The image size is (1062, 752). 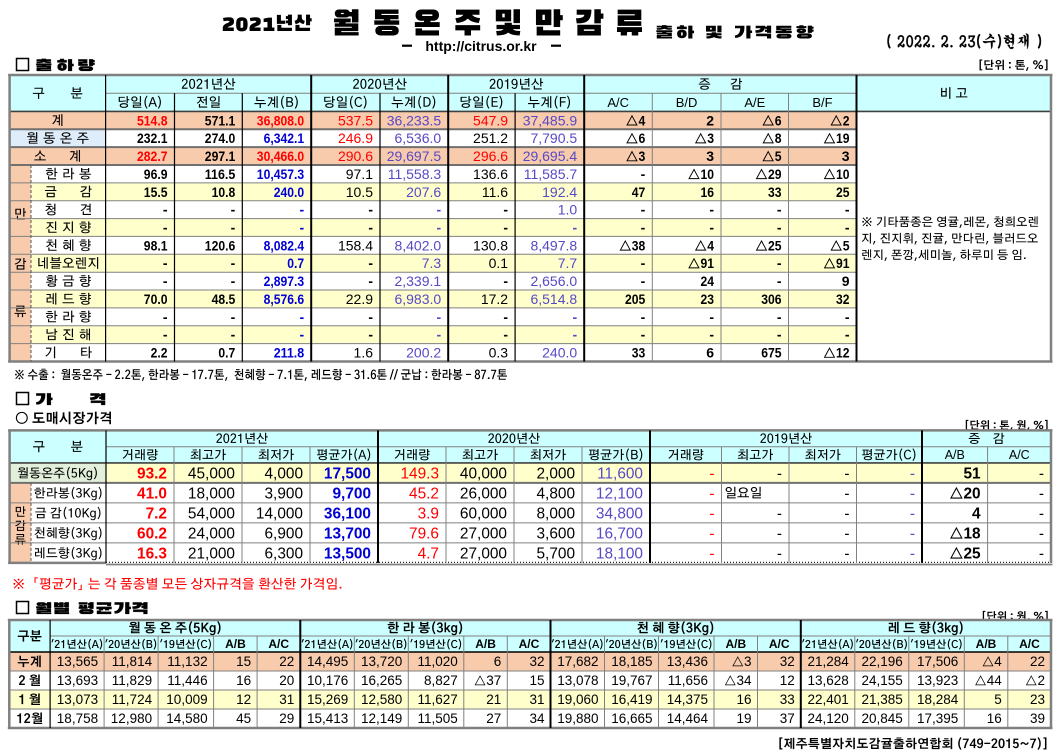 I want to click on svg-text: 232.1, so click(x=152, y=138).